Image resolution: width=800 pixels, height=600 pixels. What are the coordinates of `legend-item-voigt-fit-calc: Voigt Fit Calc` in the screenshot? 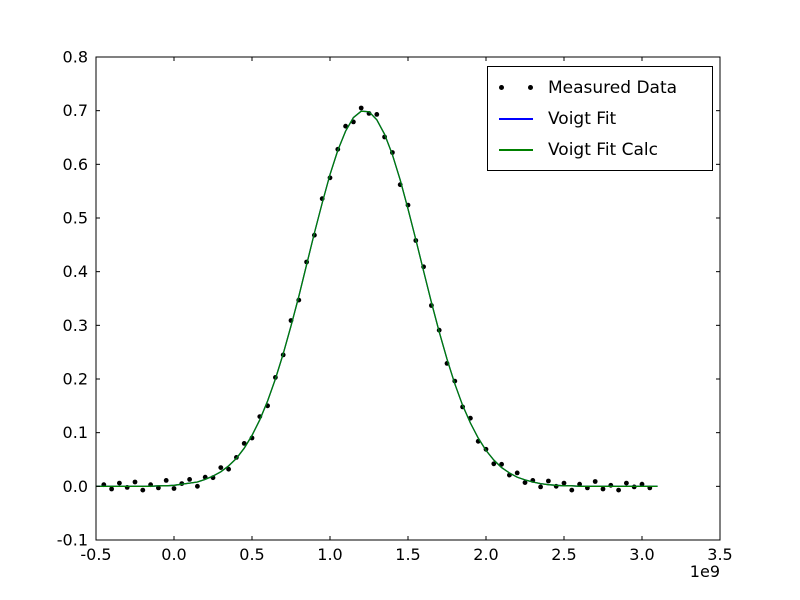 It's located at (600, 149).